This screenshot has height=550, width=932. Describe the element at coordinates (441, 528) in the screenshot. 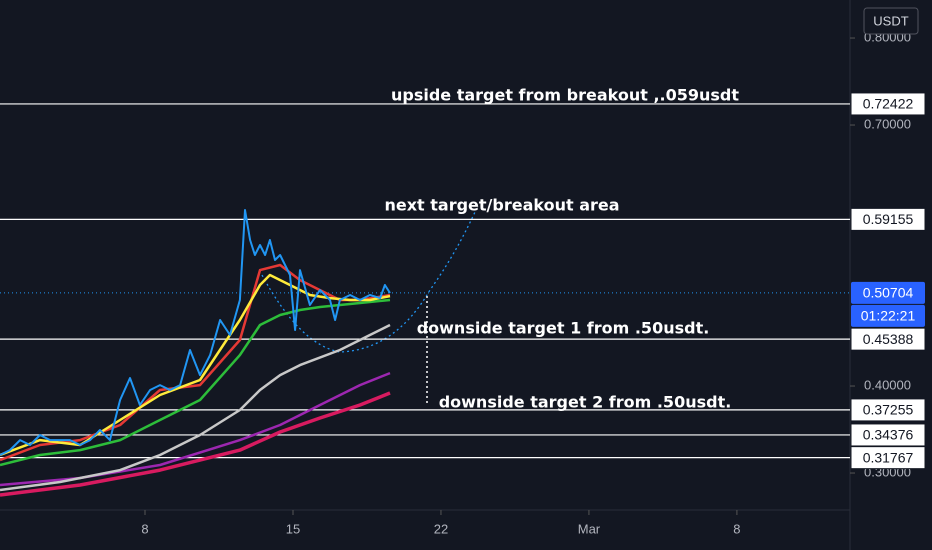

I see `x-tick-label: 22` at that location.